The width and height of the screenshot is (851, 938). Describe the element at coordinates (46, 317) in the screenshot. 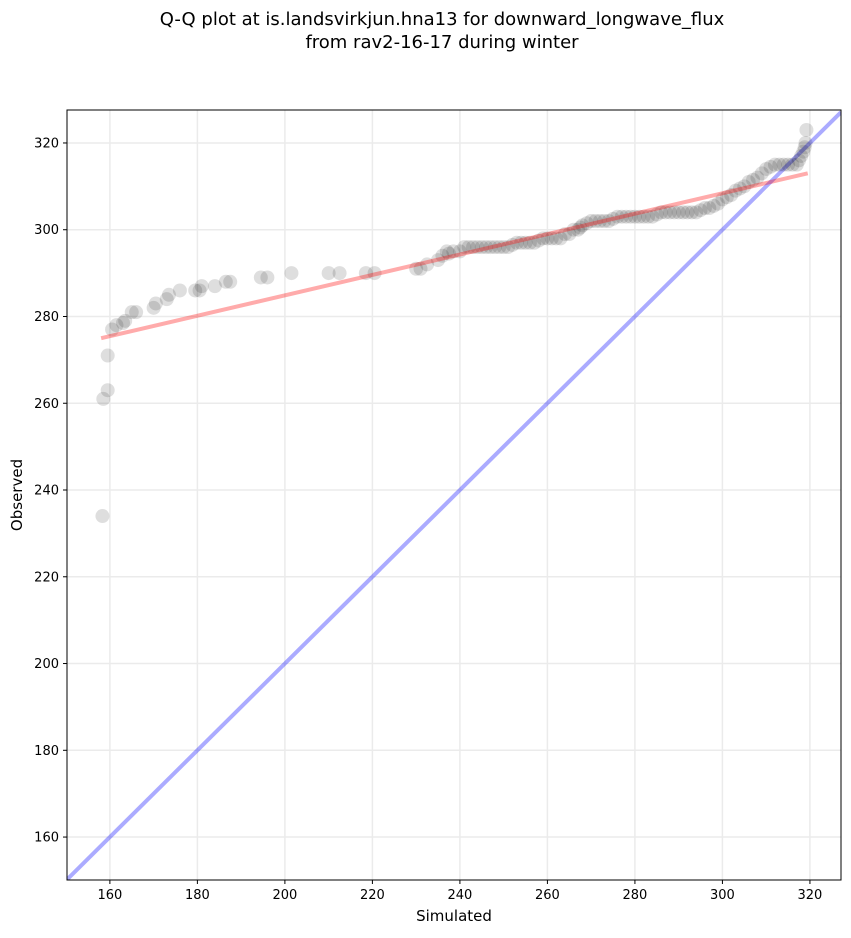

I see `y-tick-label: 280` at that location.